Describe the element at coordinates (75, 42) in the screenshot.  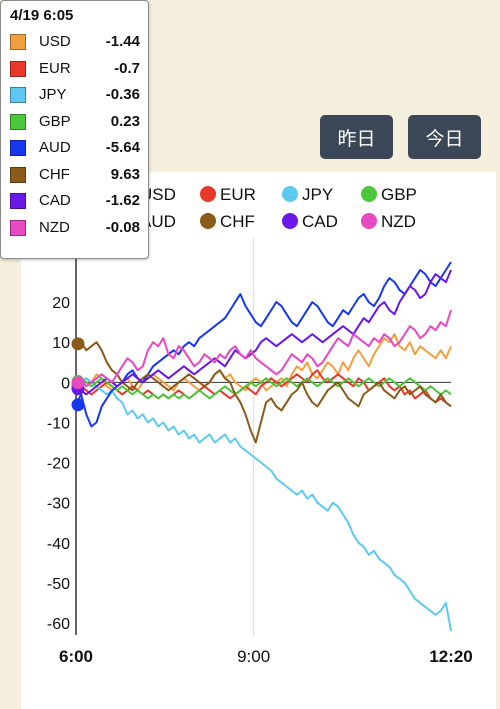
I see `tooltip-row-usd: USD -1.44` at that location.